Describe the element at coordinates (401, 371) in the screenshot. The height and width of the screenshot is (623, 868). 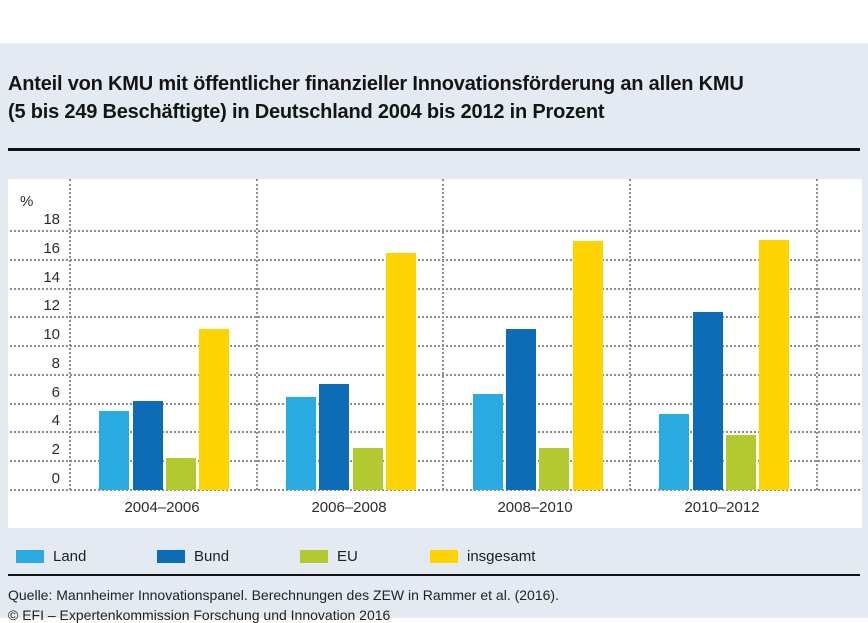
I see `bar-insgesamt-2006-2008` at that location.